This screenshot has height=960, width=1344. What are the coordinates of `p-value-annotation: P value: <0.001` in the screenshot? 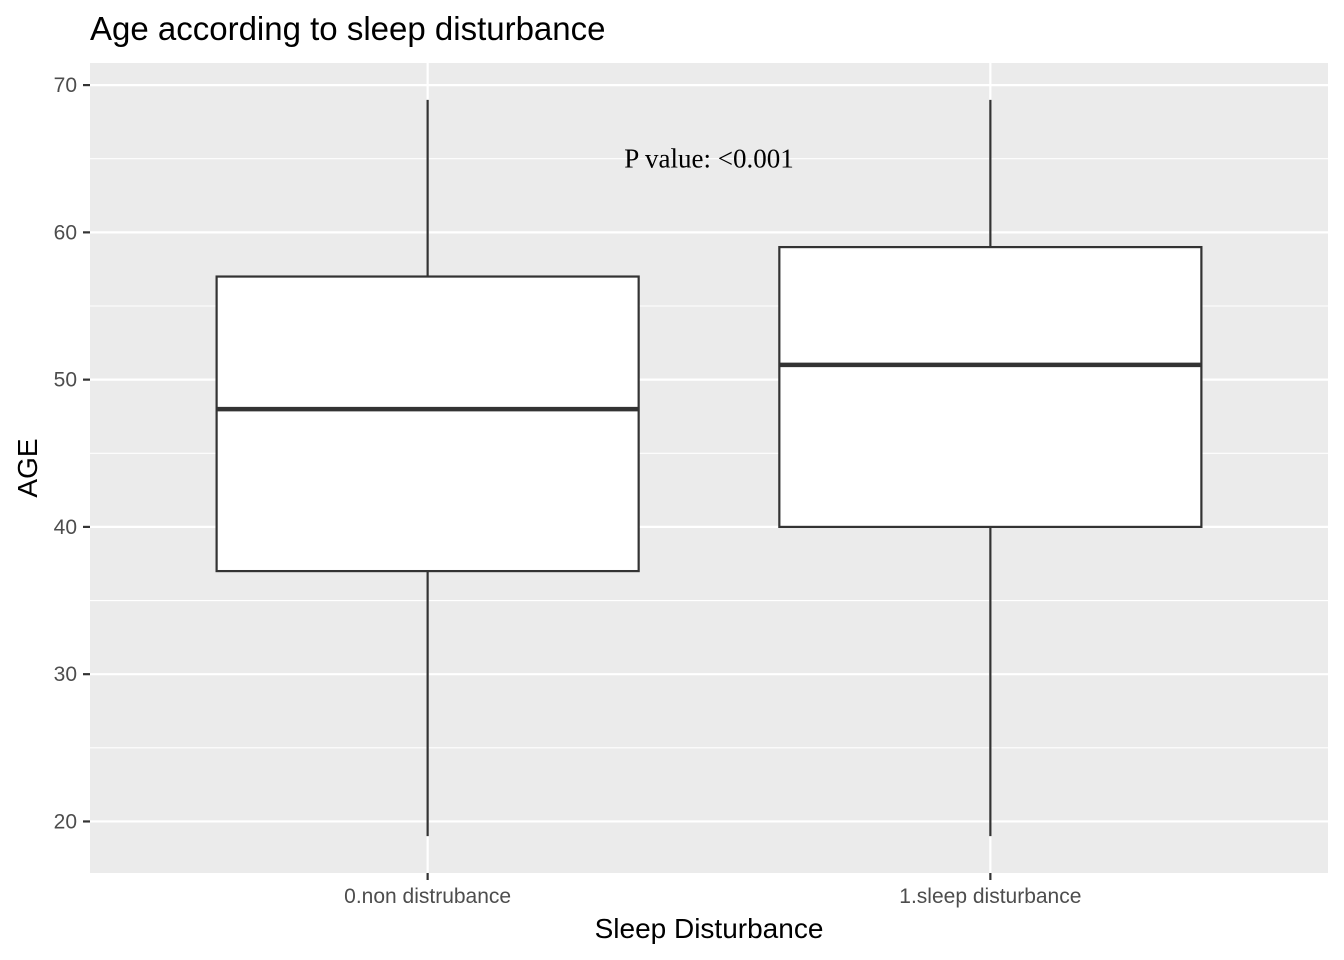 It's located at (708, 159).